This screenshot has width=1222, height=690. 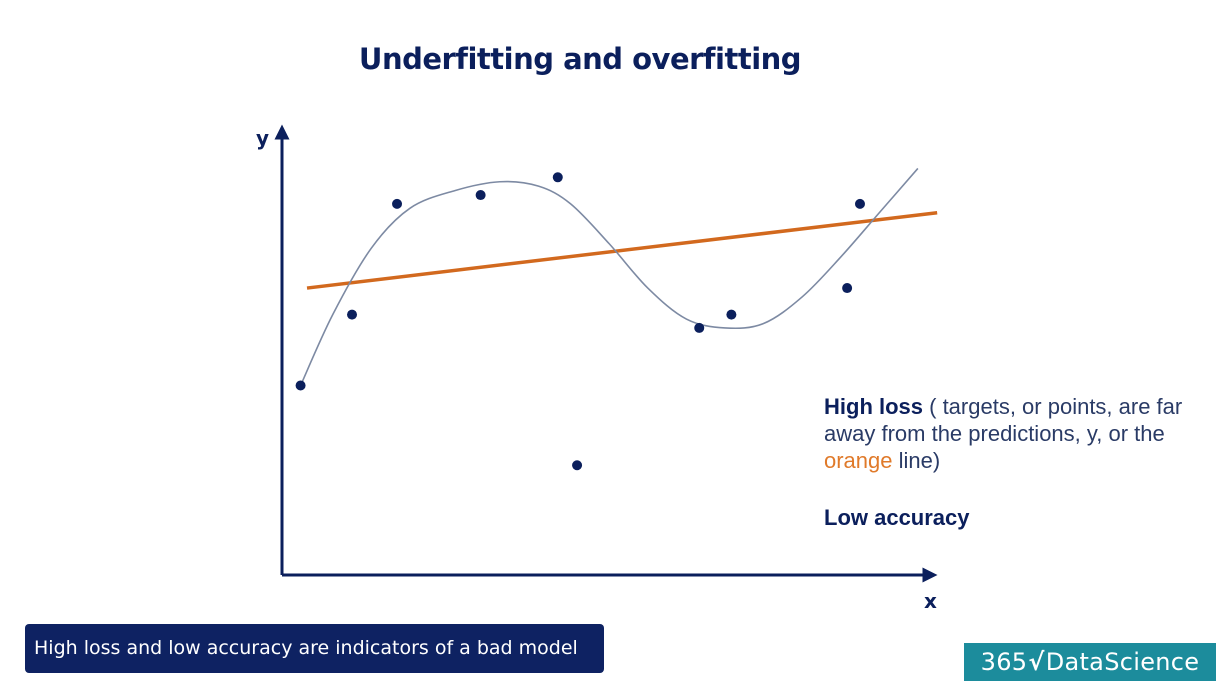 I want to click on brand-suffix: DataScience, so click(x=1122, y=662).